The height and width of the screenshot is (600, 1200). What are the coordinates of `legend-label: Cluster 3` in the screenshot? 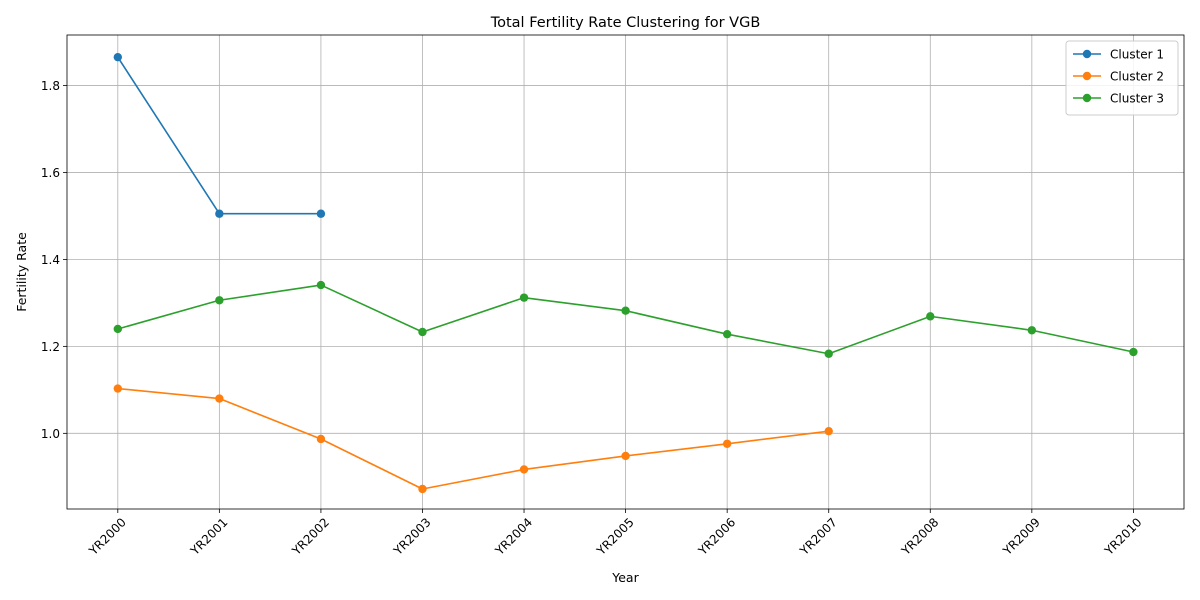 It's located at (1137, 99).